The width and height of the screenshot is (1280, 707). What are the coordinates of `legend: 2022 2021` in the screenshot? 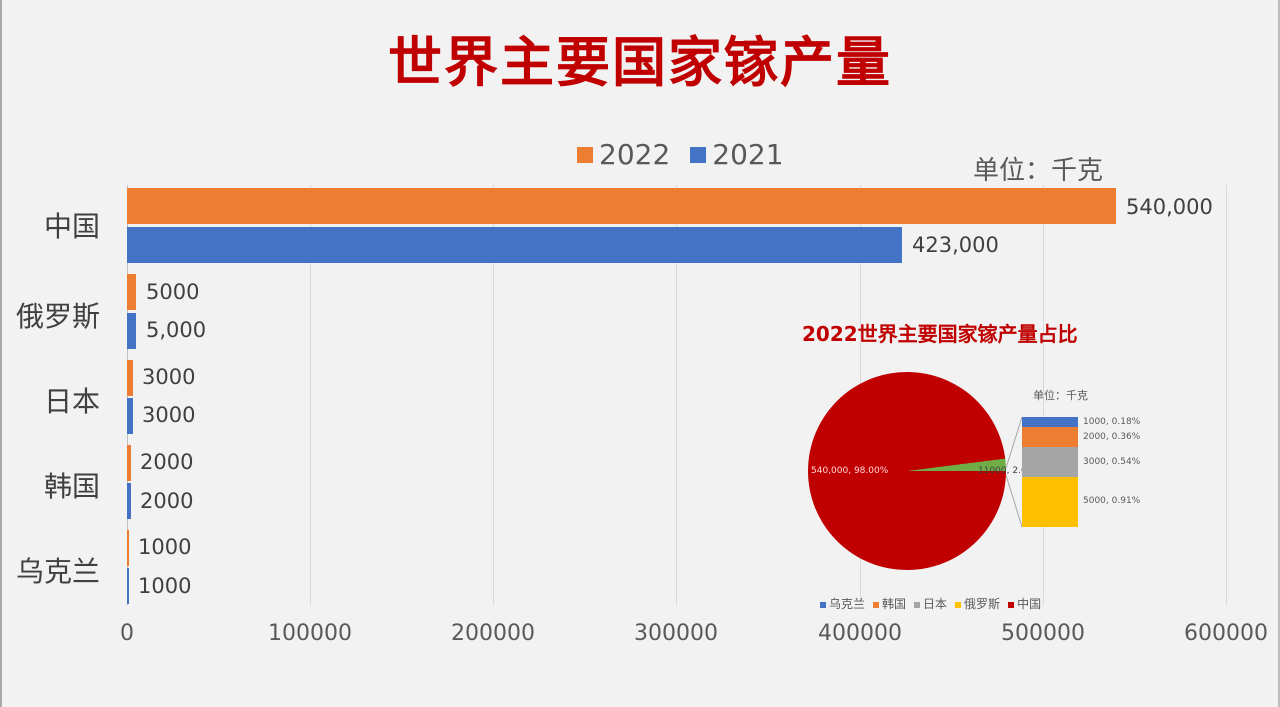 It's located at (680, 154).